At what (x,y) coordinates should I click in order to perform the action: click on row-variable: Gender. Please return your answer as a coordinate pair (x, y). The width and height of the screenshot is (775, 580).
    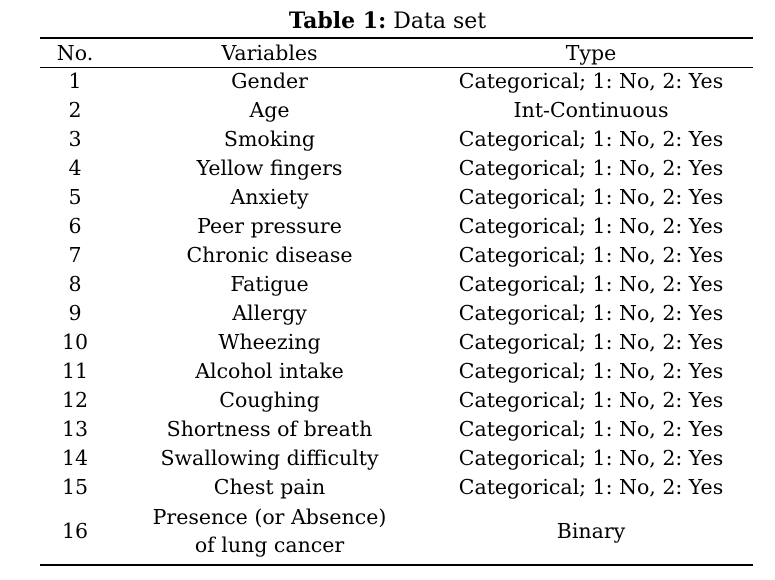
    Looking at the image, I should click on (269, 81).